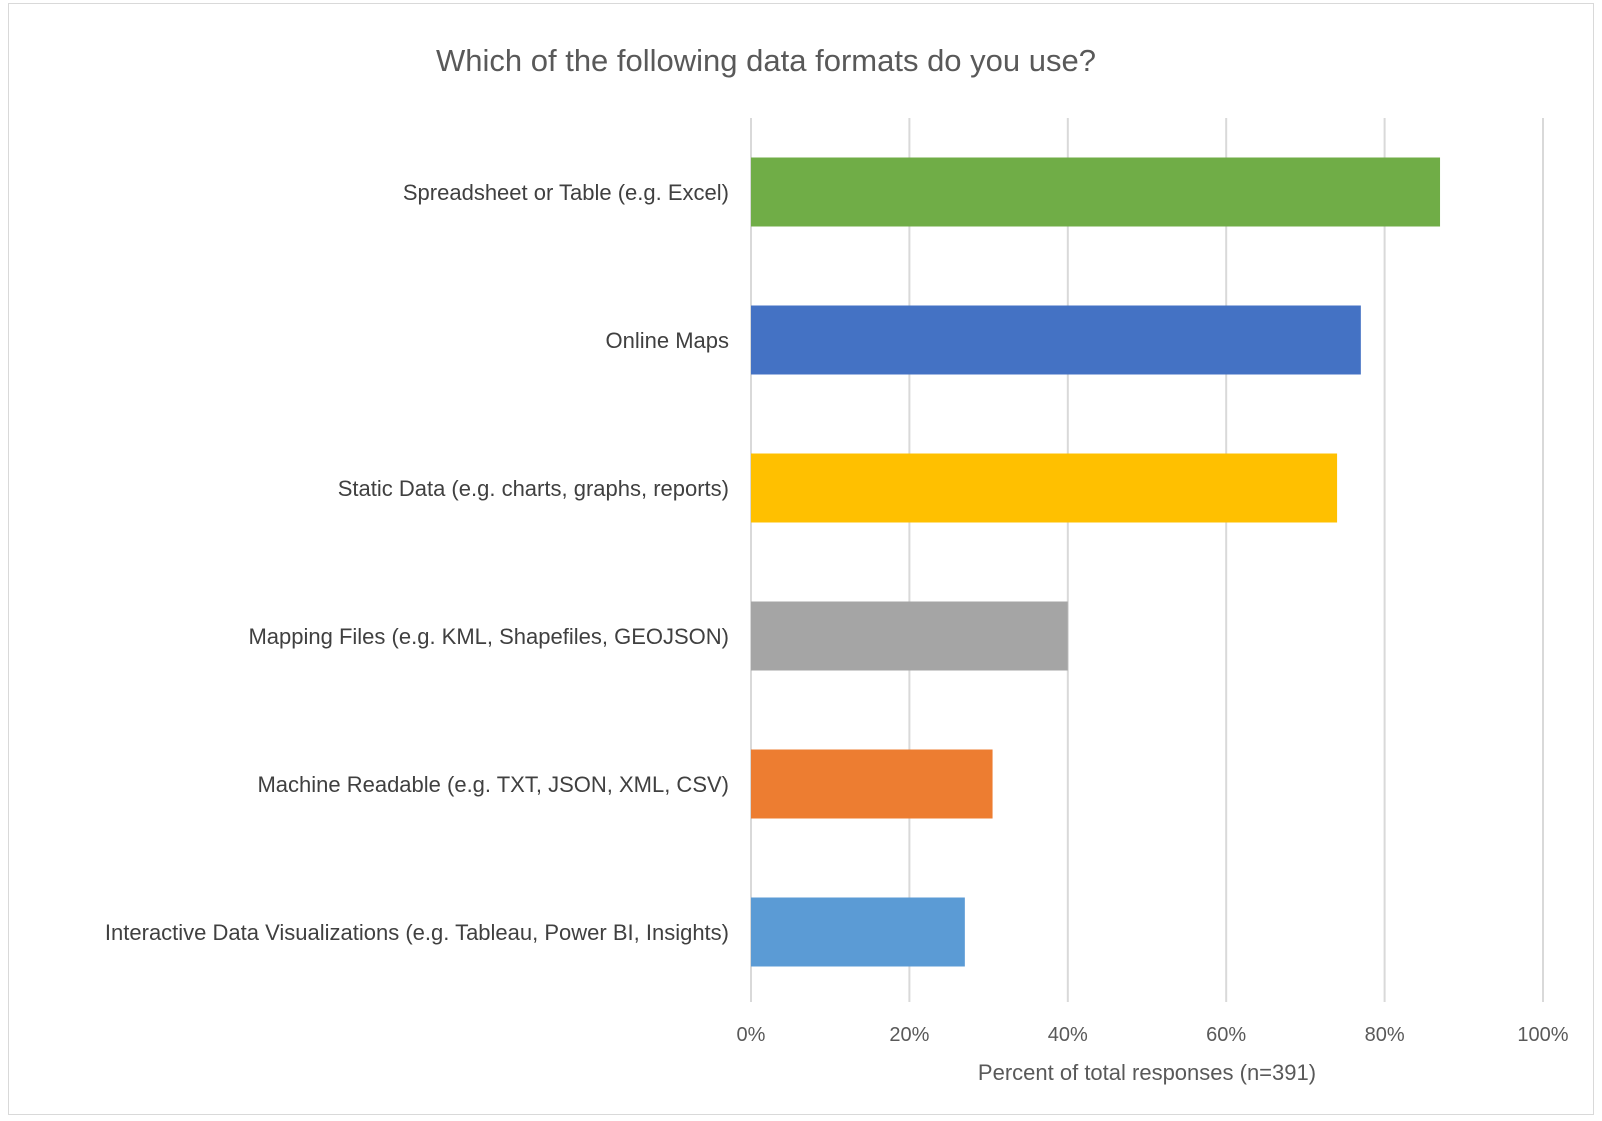  Describe the element at coordinates (566, 192) in the screenshot. I see `category-label: Spreadsheet or Table (e.g. Excel)` at that location.